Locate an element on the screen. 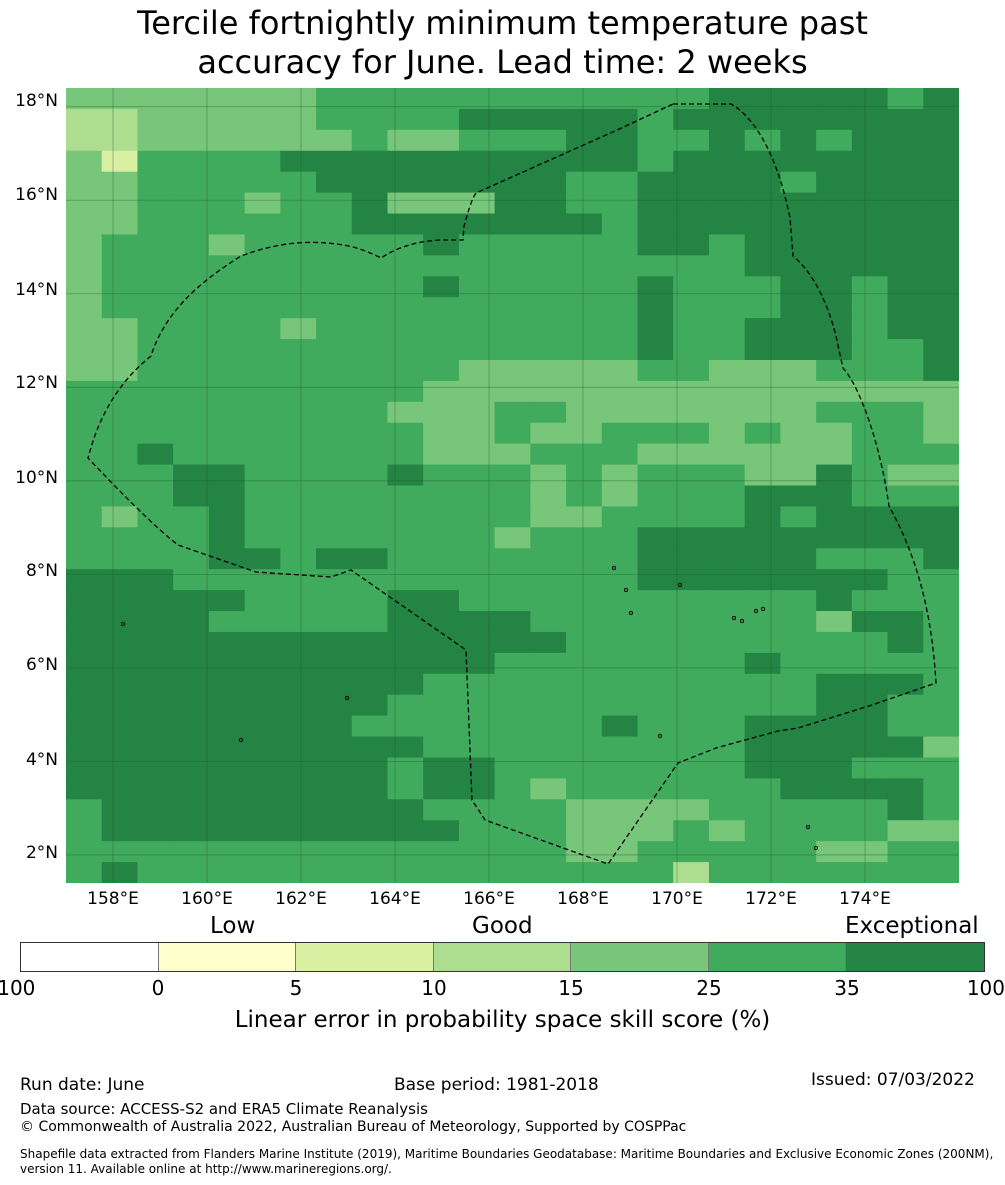  colorbar-tick: 100 is located at coordinates (985, 988).